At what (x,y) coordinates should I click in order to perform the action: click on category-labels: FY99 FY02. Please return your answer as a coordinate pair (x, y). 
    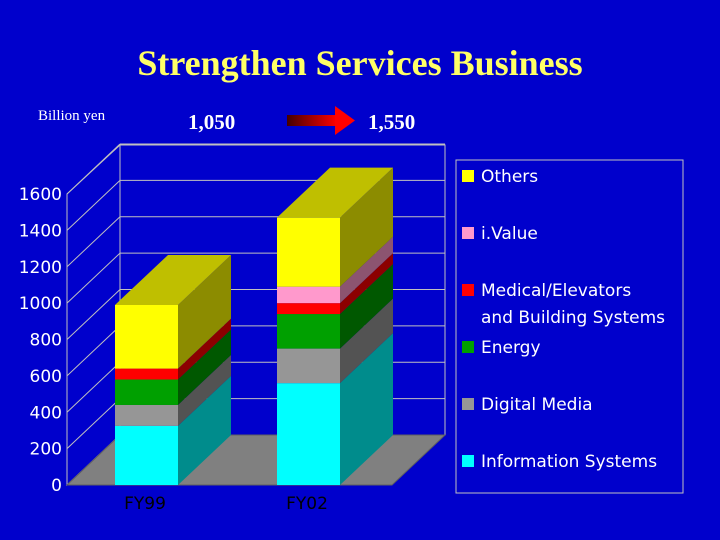
    Looking at the image, I should click on (226, 504).